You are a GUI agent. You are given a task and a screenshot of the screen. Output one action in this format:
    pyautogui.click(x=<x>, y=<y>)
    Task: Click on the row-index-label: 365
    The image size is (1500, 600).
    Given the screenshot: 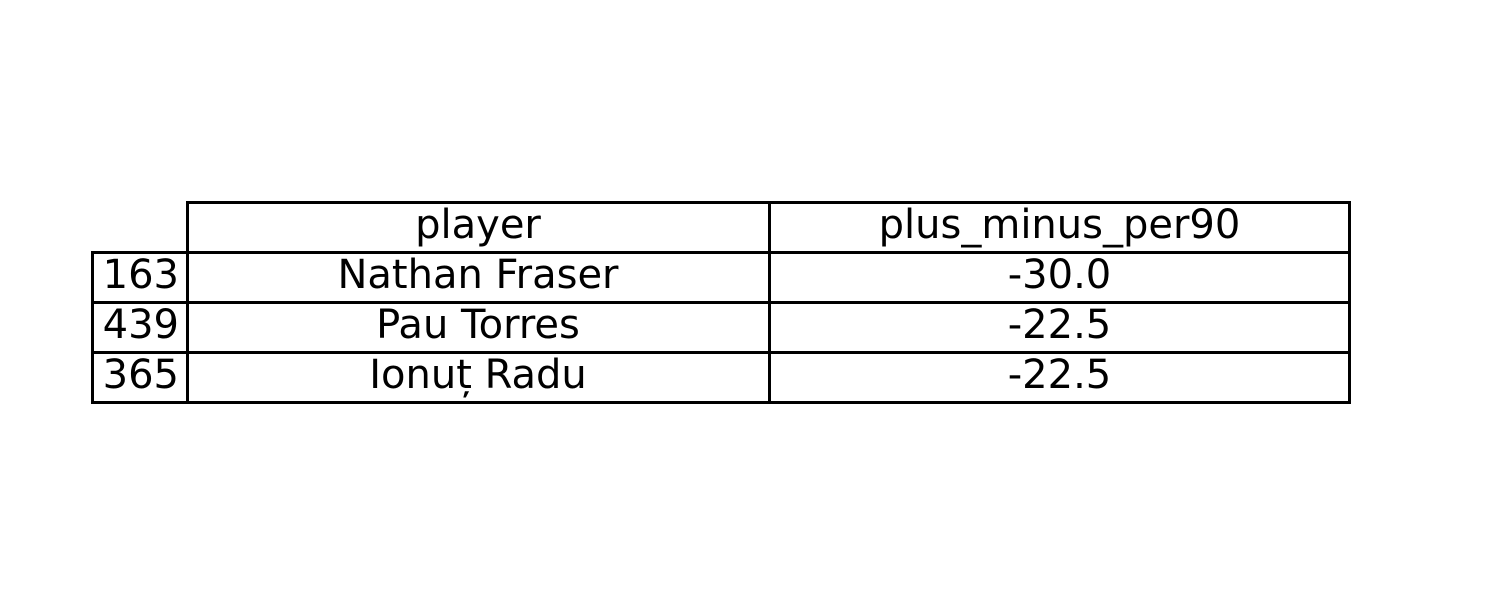 What is the action you would take?
    pyautogui.click(x=140, y=375)
    